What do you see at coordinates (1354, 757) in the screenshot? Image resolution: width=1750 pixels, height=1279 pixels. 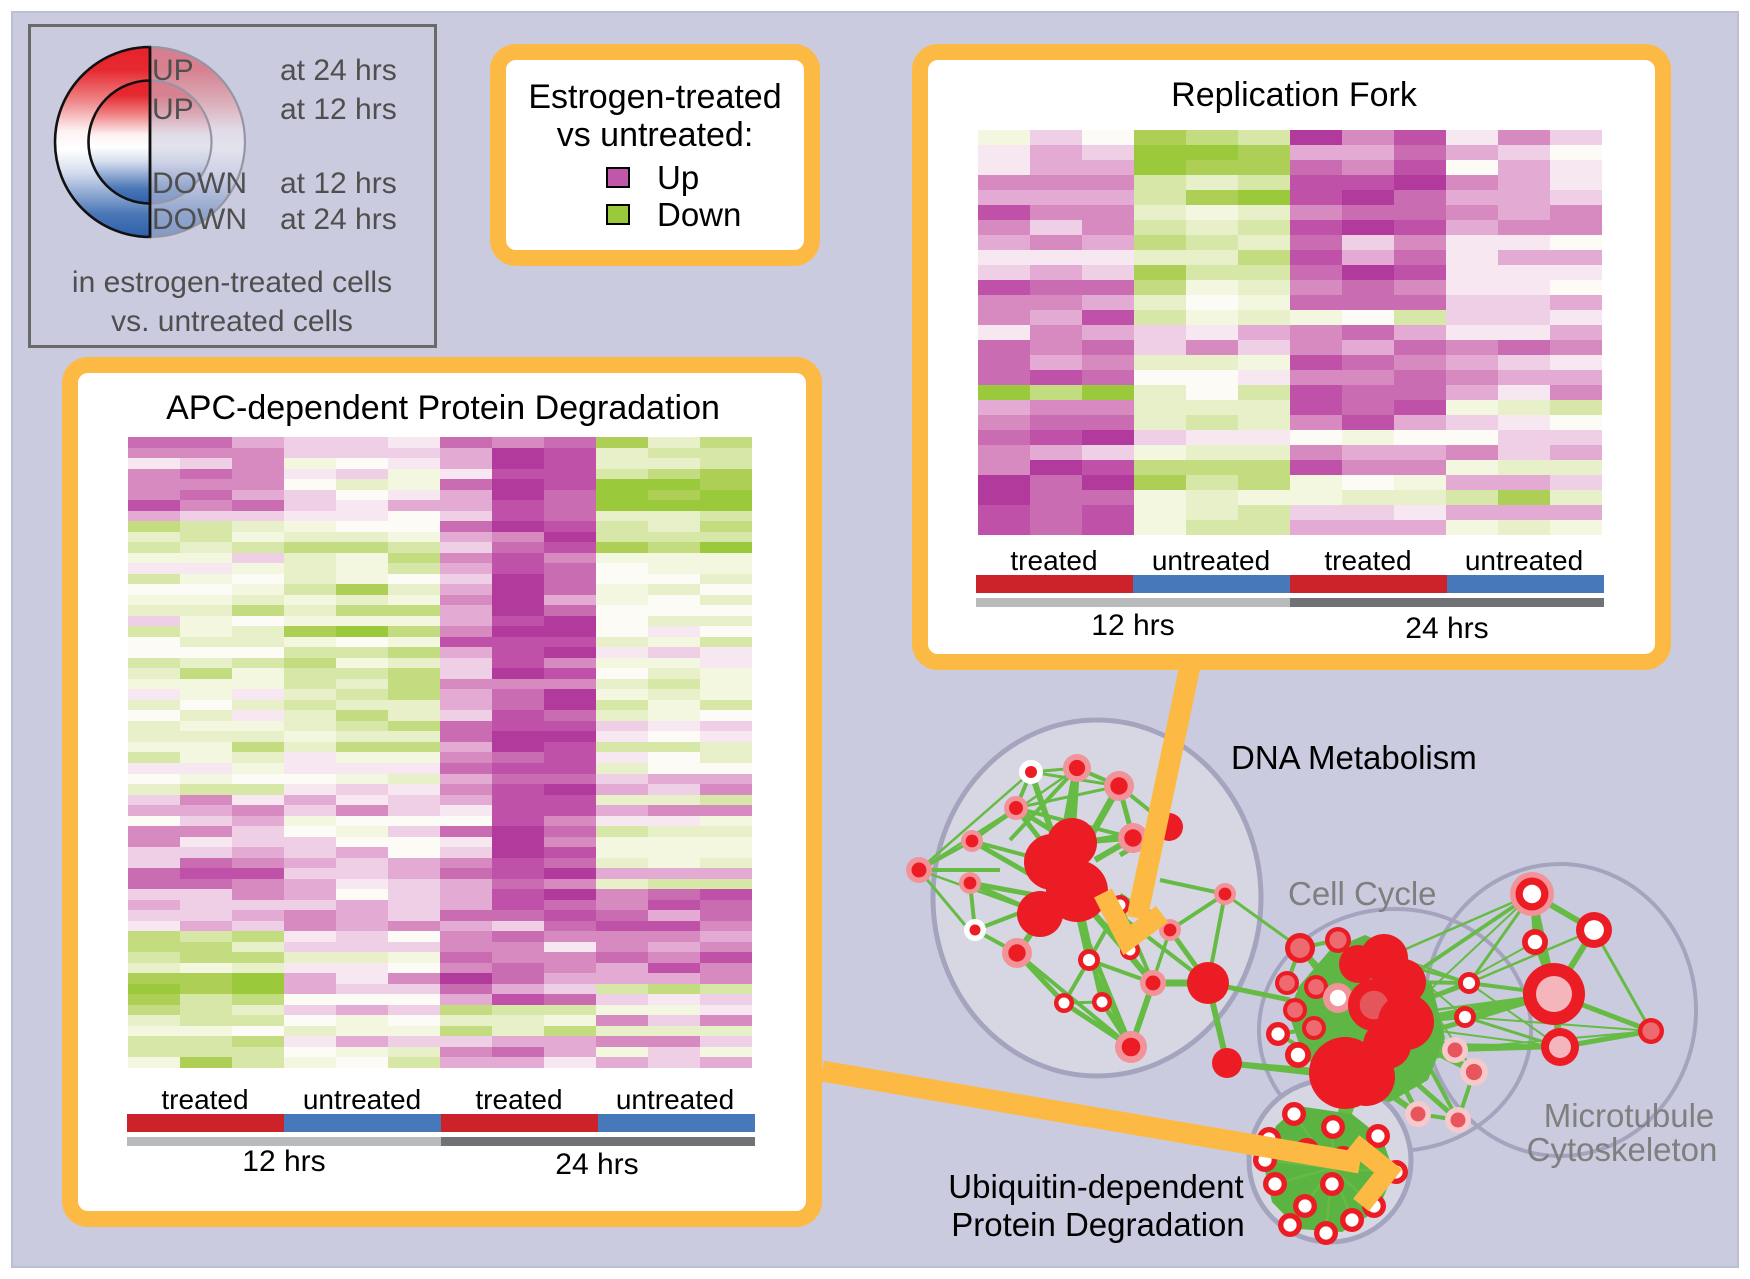 I see `svg-text: DNA Metabolism` at bounding box center [1354, 757].